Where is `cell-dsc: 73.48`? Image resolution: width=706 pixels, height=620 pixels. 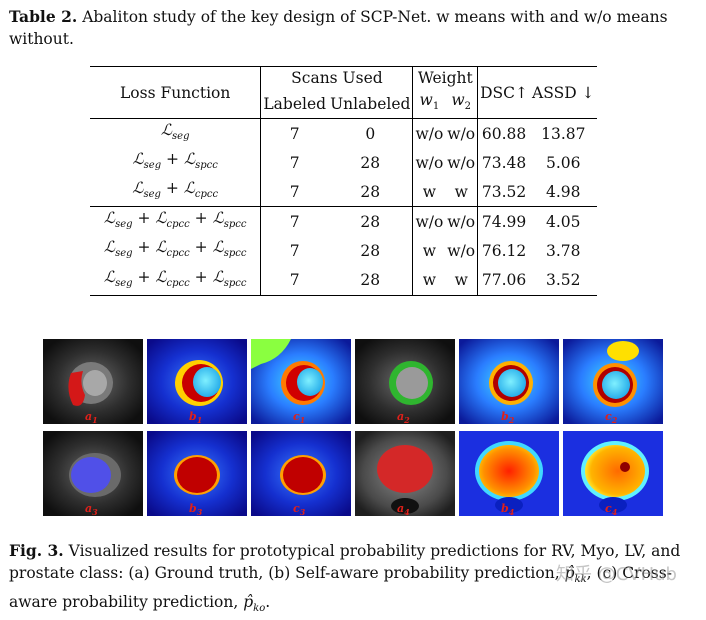
cell-dsc: 73.48 is located at coordinates (504, 162).